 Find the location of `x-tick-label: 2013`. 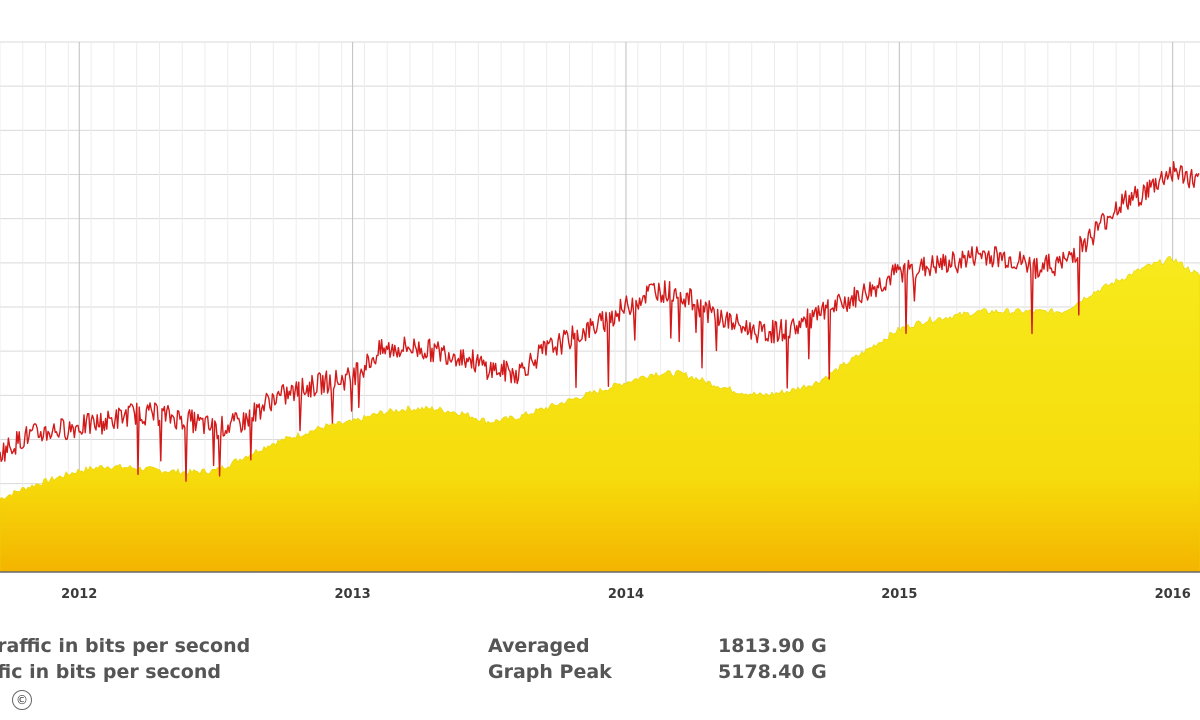

x-tick-label: 2013 is located at coordinates (353, 594).